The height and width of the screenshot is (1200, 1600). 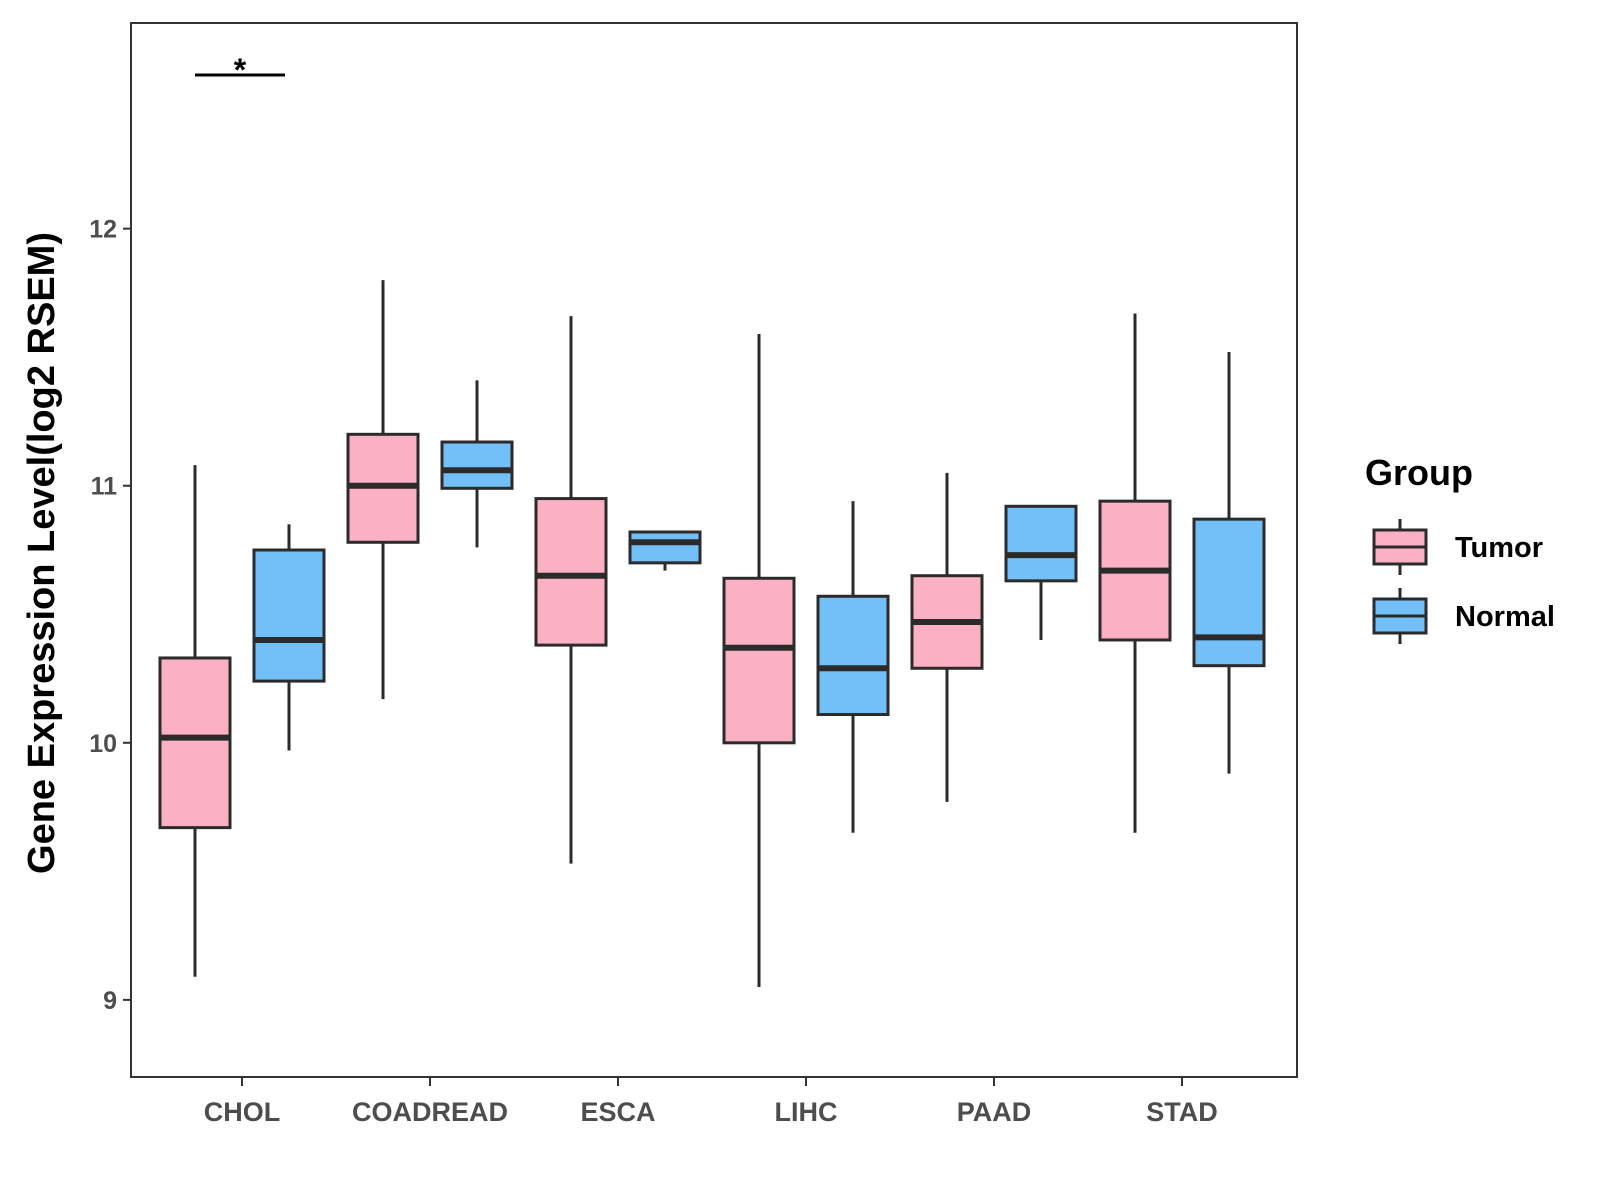 What do you see at coordinates (42, 553) in the screenshot?
I see `y-axis-title: Gene Expression Level(log2 RSEM)` at bounding box center [42, 553].